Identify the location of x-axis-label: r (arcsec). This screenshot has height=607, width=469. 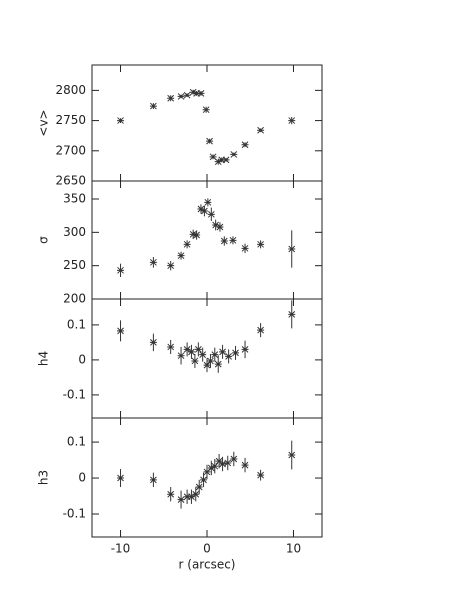
(207, 565).